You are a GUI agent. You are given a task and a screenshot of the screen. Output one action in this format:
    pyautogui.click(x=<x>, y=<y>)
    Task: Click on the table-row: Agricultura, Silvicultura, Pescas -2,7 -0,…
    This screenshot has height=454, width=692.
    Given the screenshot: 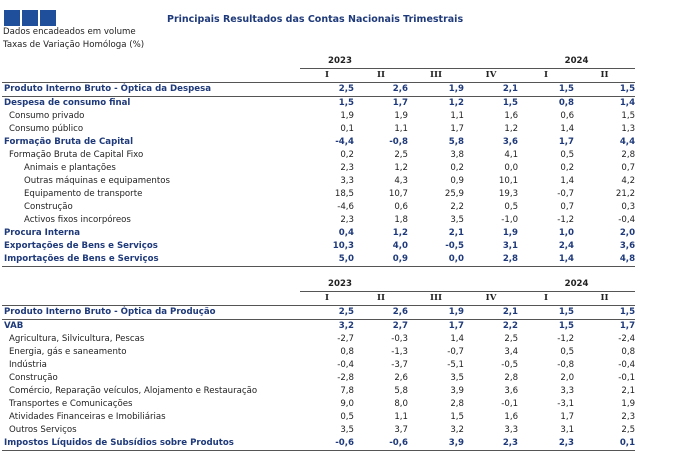 What is the action you would take?
    pyautogui.click(x=318, y=339)
    